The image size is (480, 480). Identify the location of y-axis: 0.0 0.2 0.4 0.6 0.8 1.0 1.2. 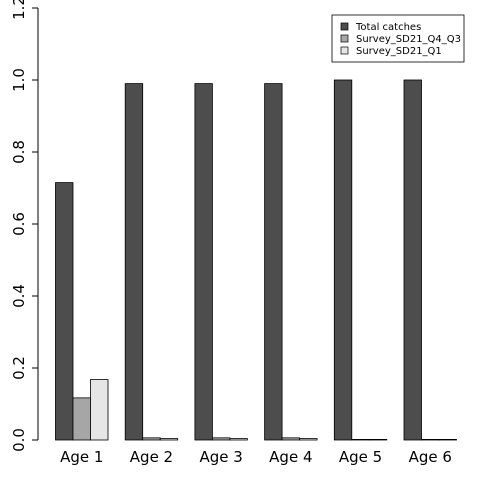
(24, 226).